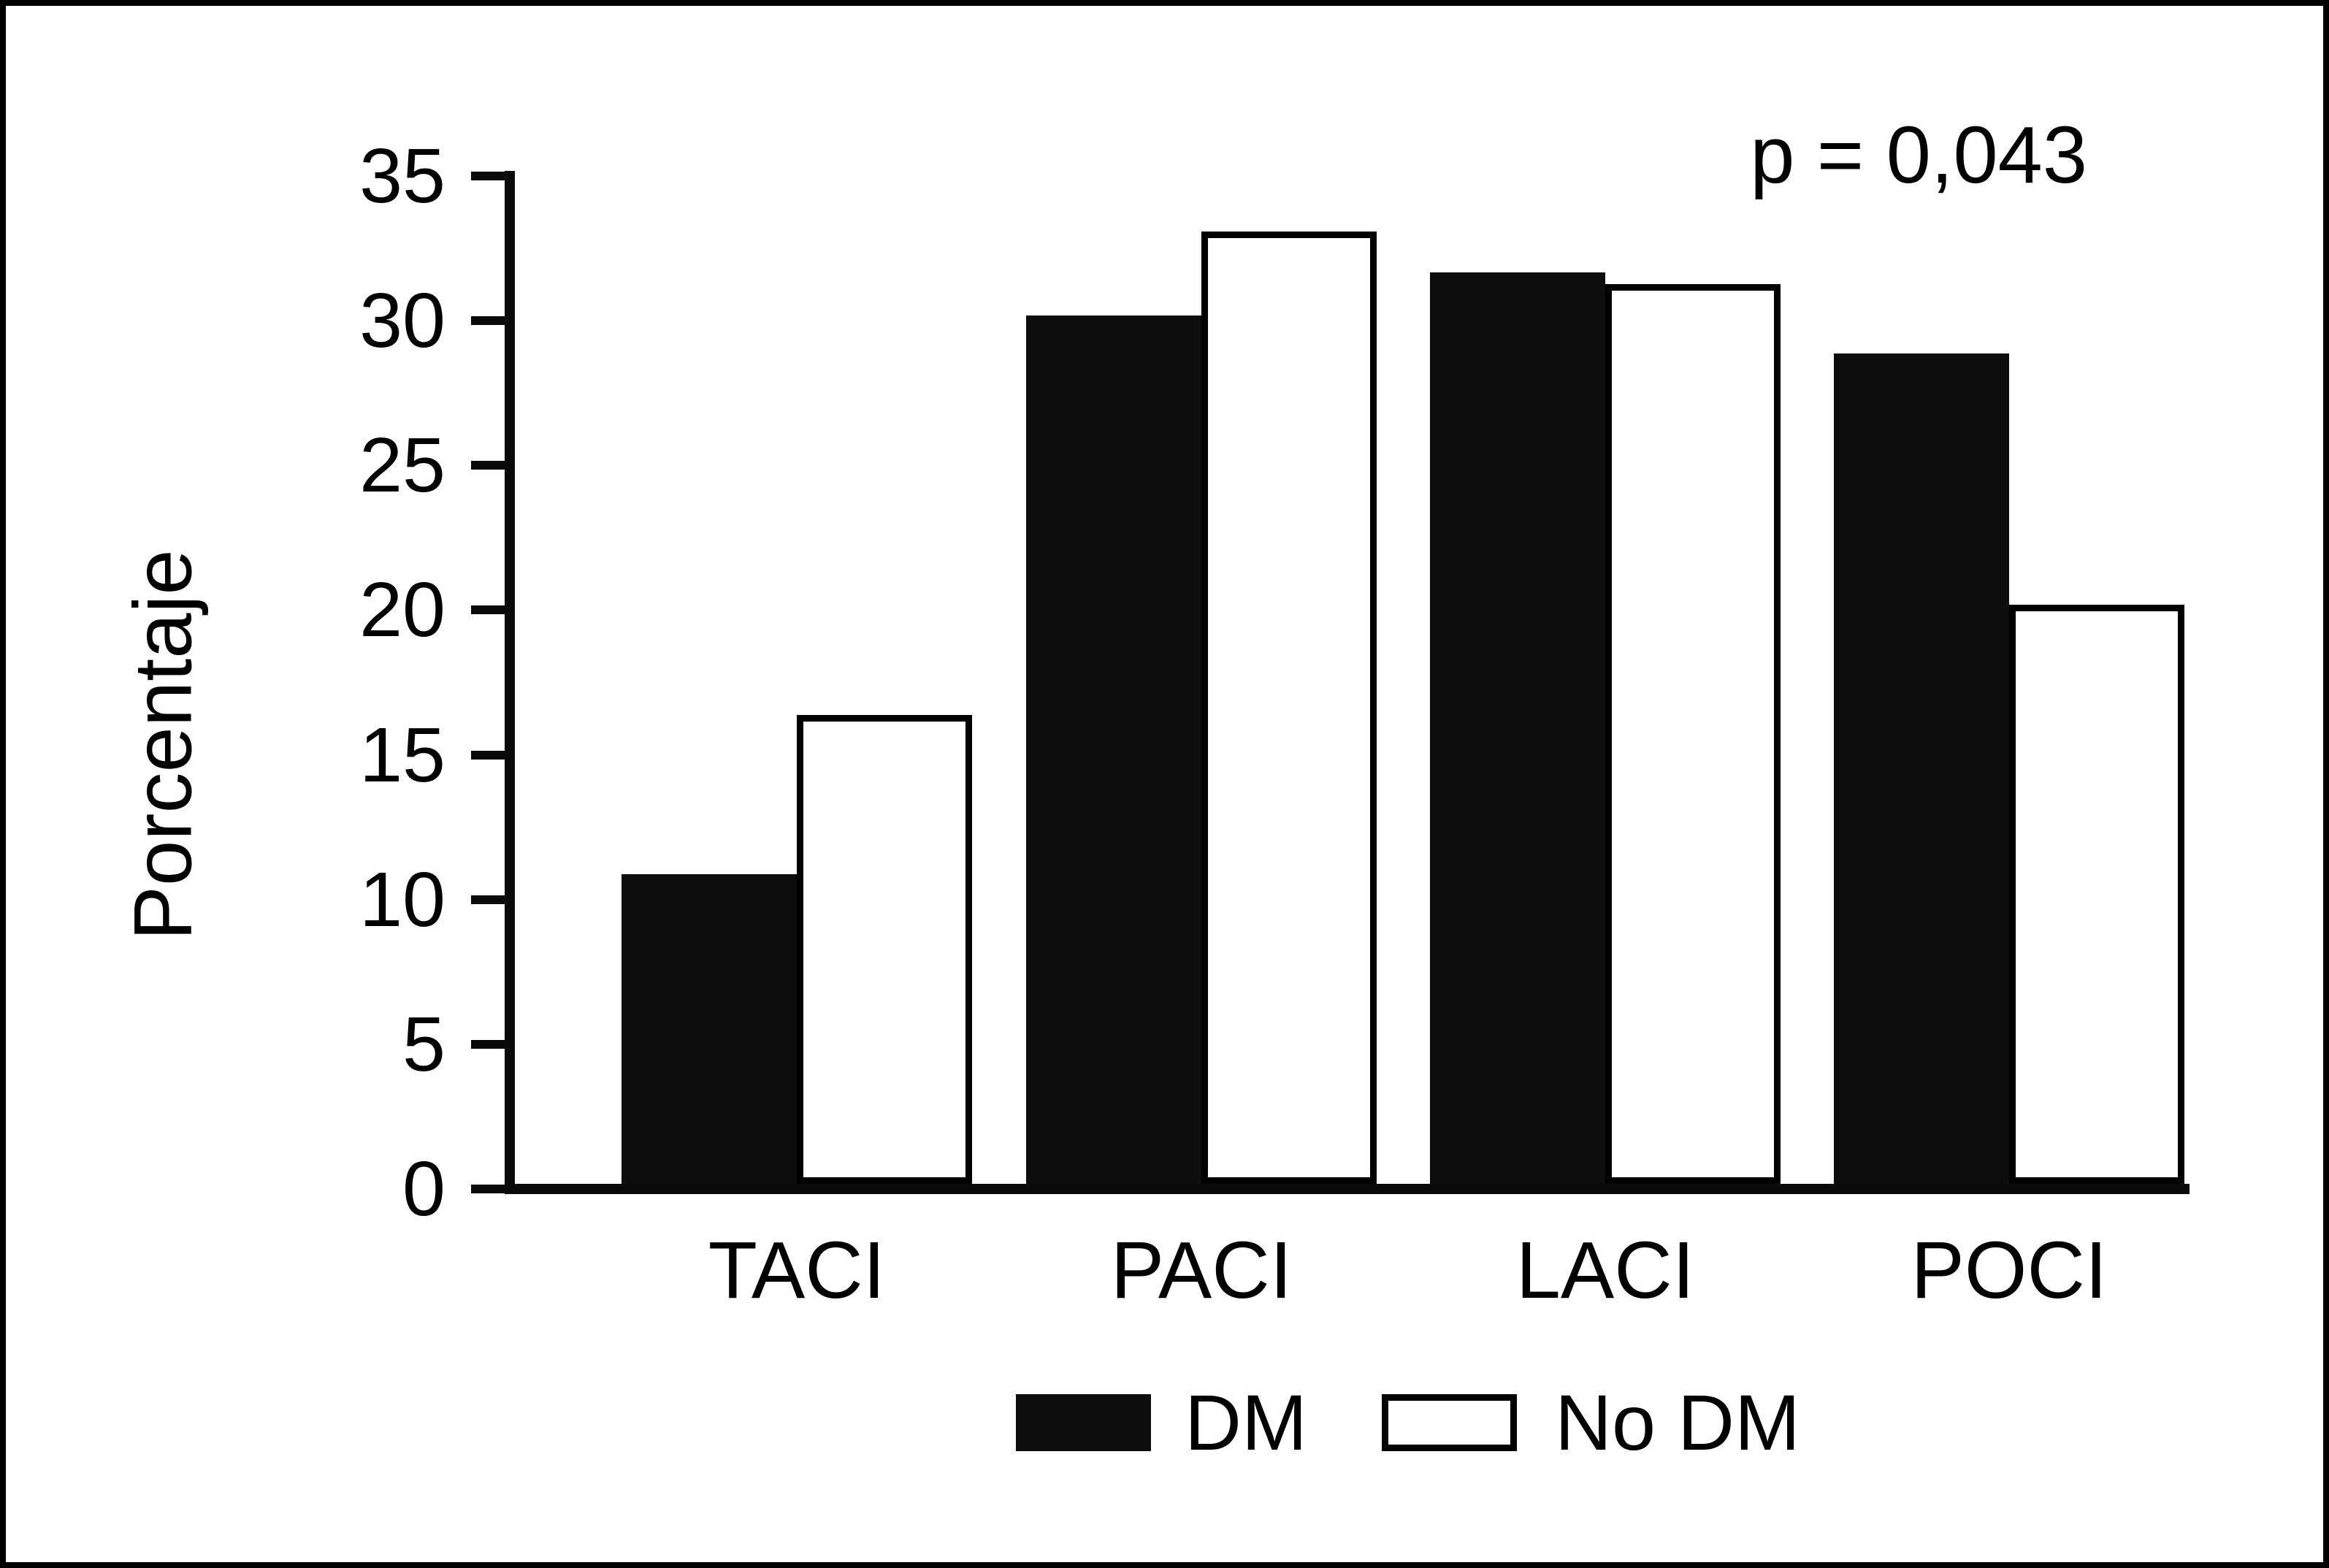 The width and height of the screenshot is (2329, 1568). I want to click on x-category-label-poci: POCI, so click(2010, 1270).